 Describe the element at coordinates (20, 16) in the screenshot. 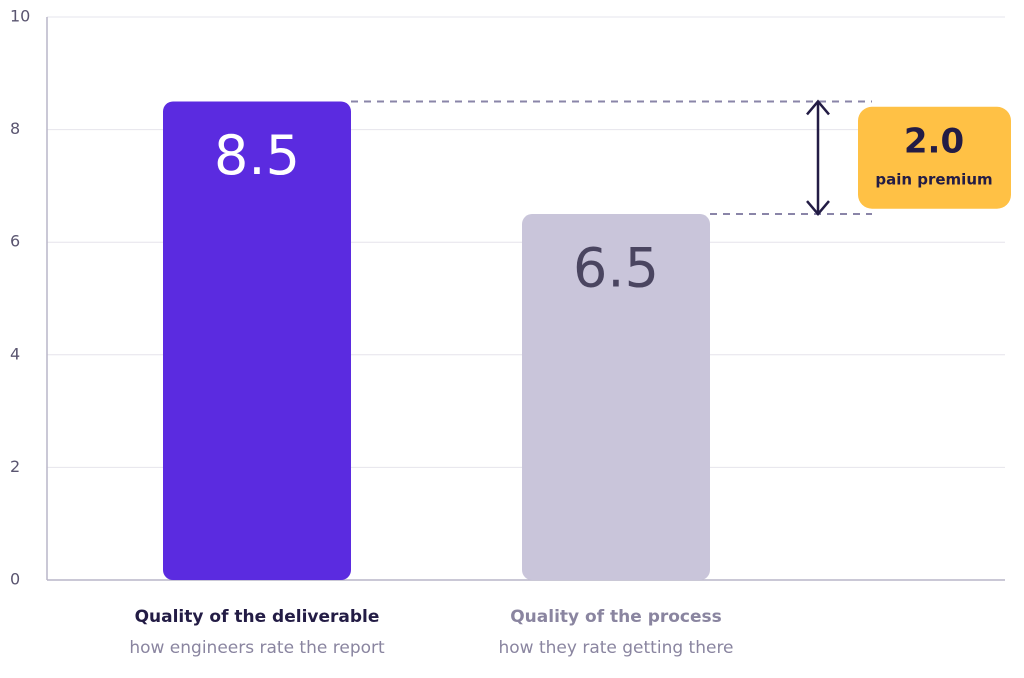

I see `y-tick-label: 10` at that location.